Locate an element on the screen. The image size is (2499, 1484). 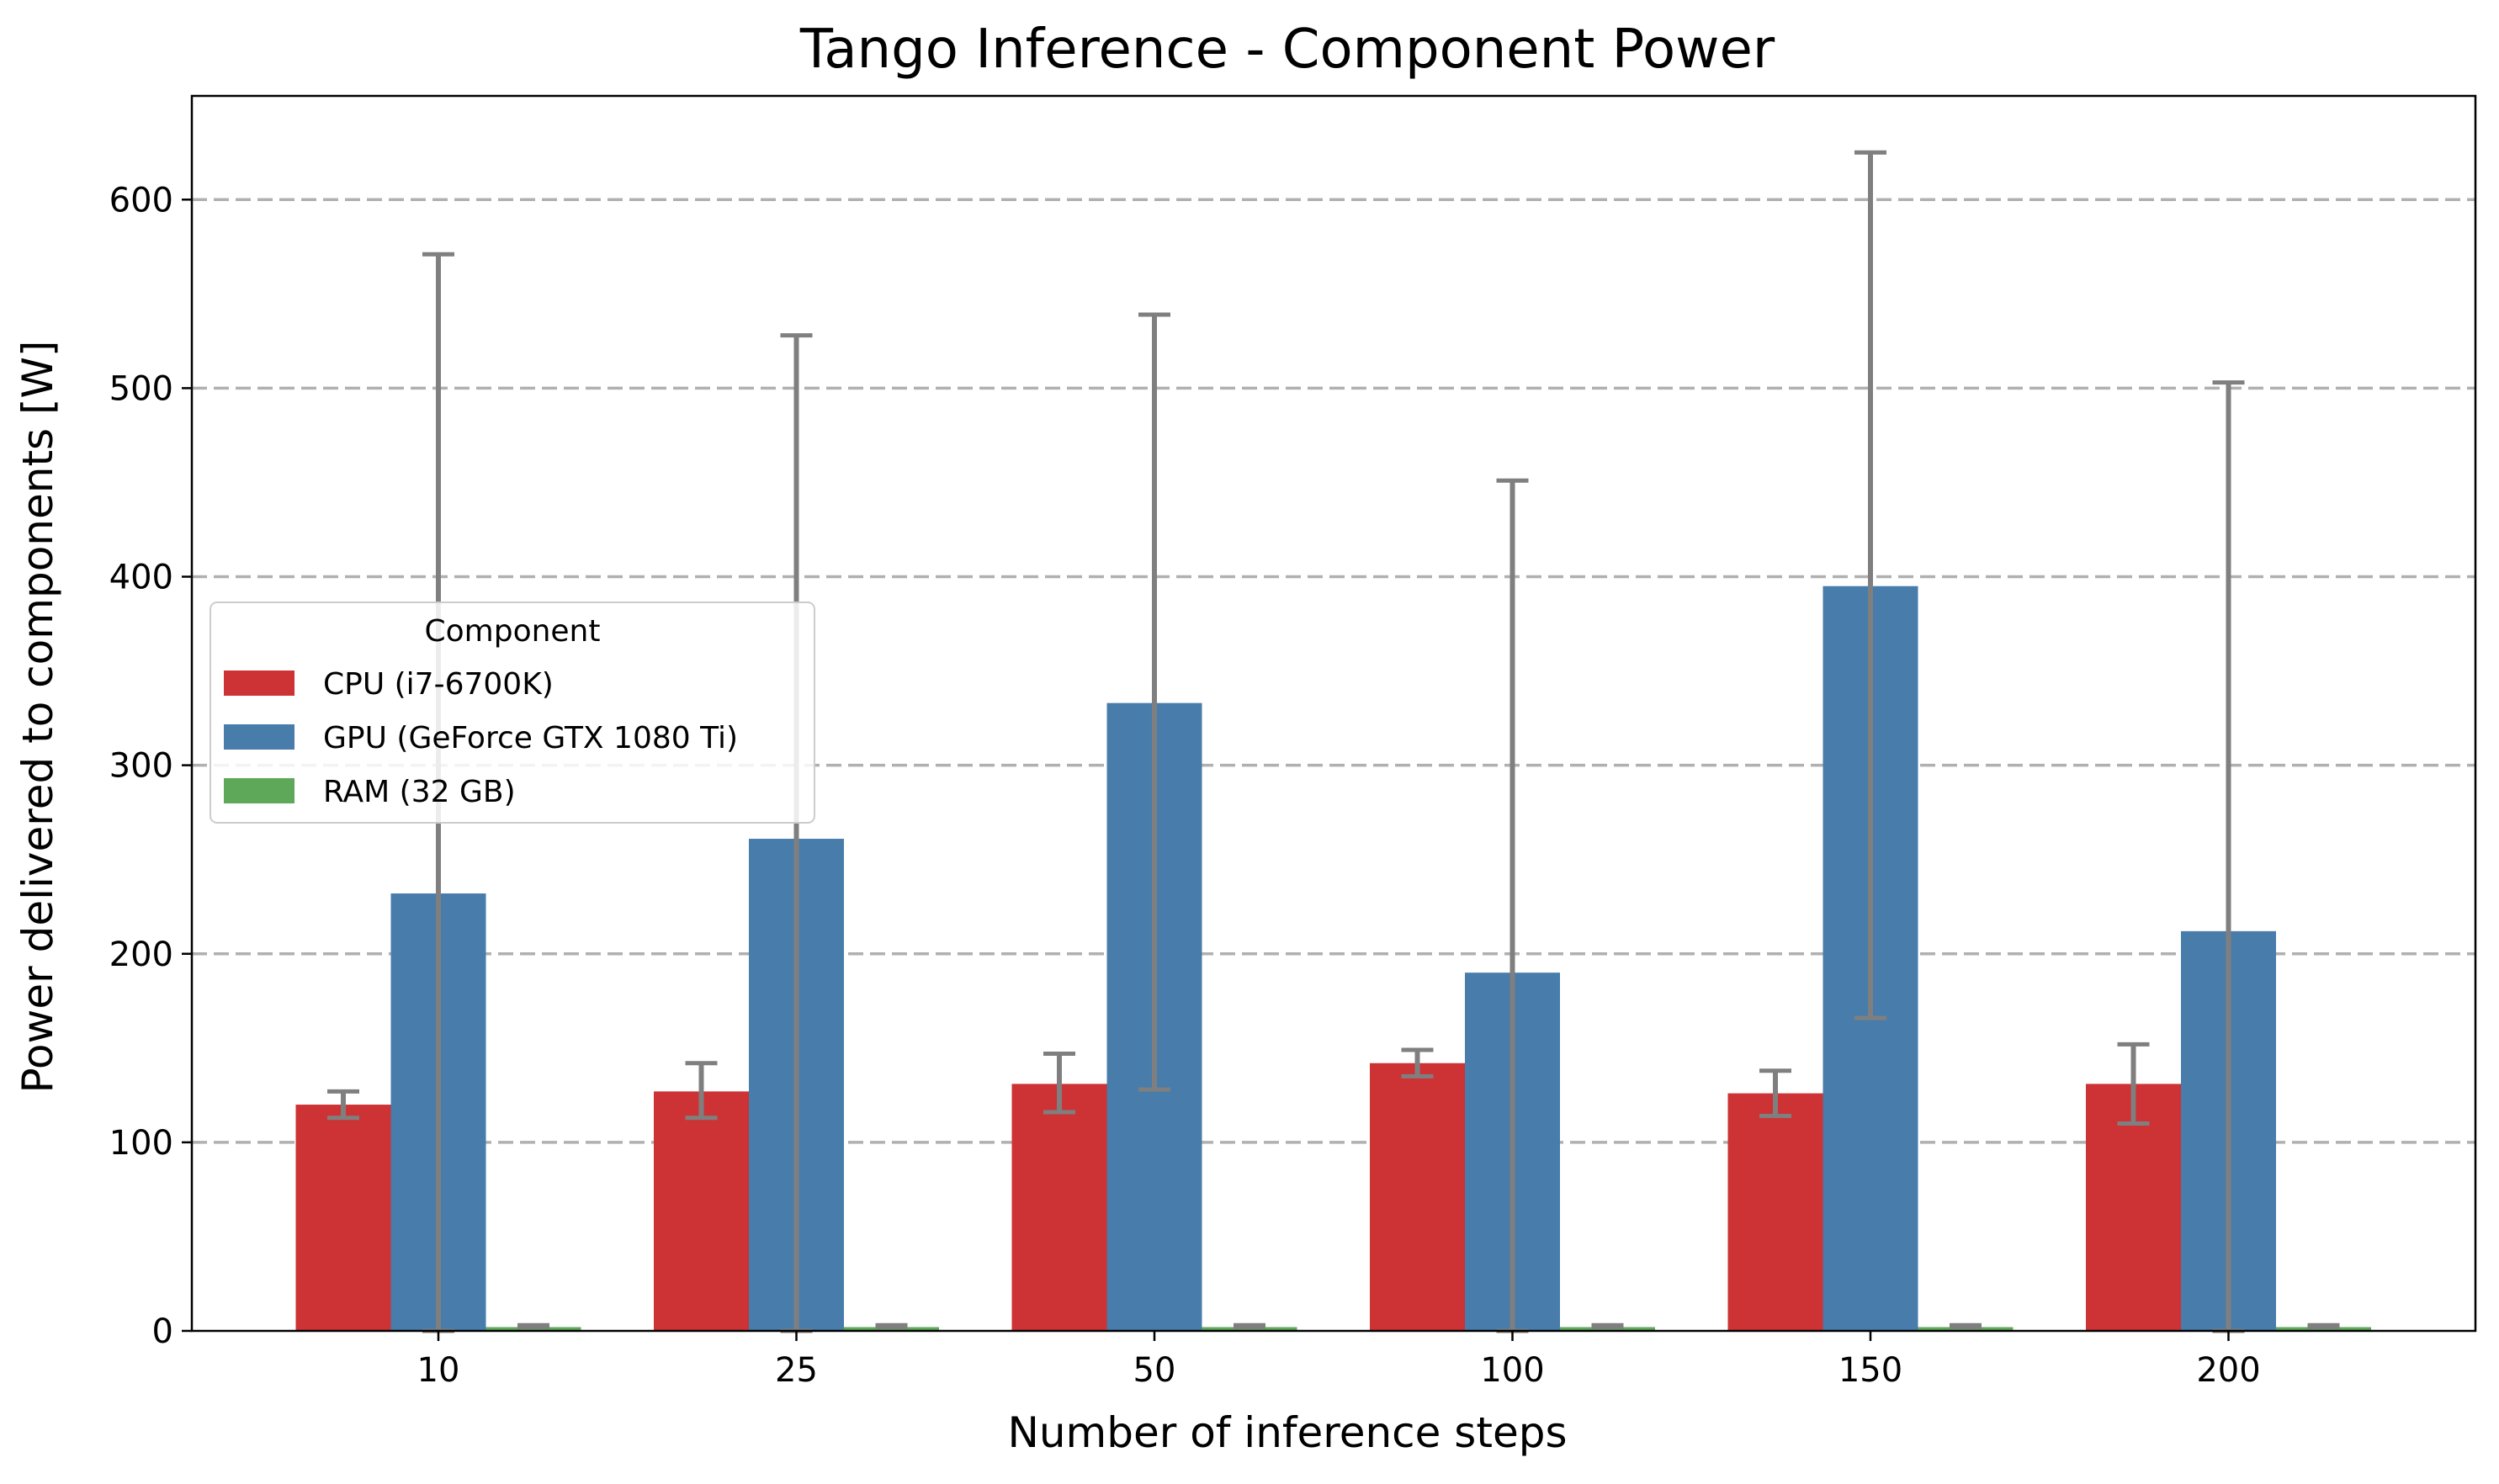
legend-title: Component is located at coordinates (512, 631).